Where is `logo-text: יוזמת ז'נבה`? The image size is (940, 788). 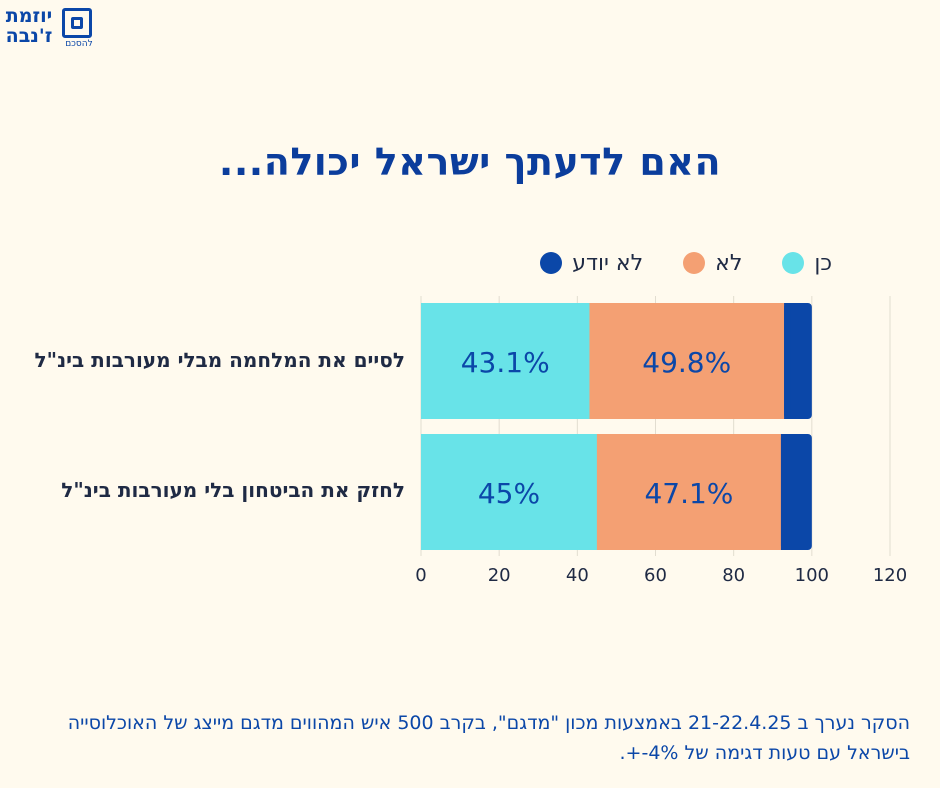 logo-text: יוזמת ז'נבה is located at coordinates (29, 26).